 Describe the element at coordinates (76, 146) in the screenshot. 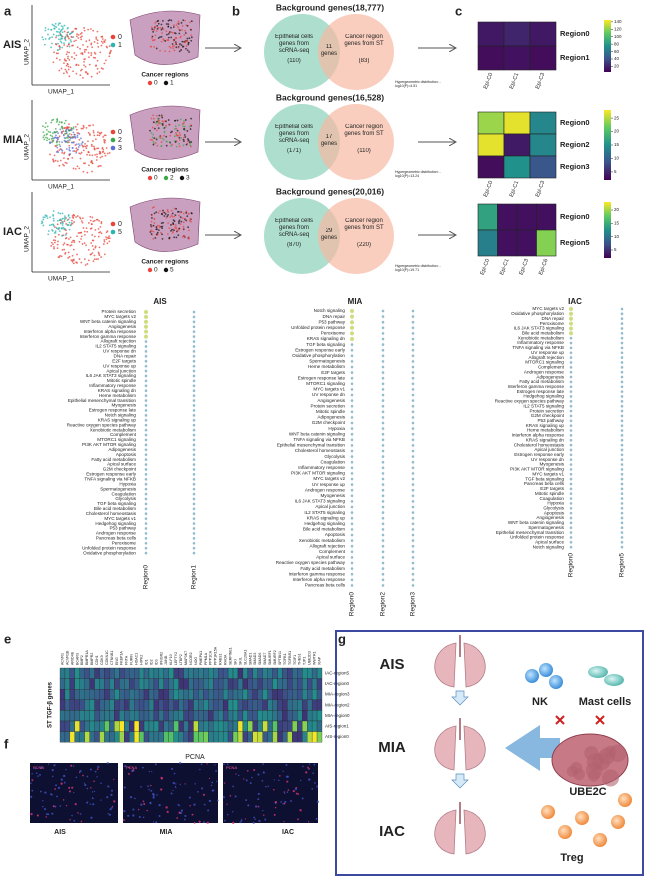

I see `umap-points` at that location.